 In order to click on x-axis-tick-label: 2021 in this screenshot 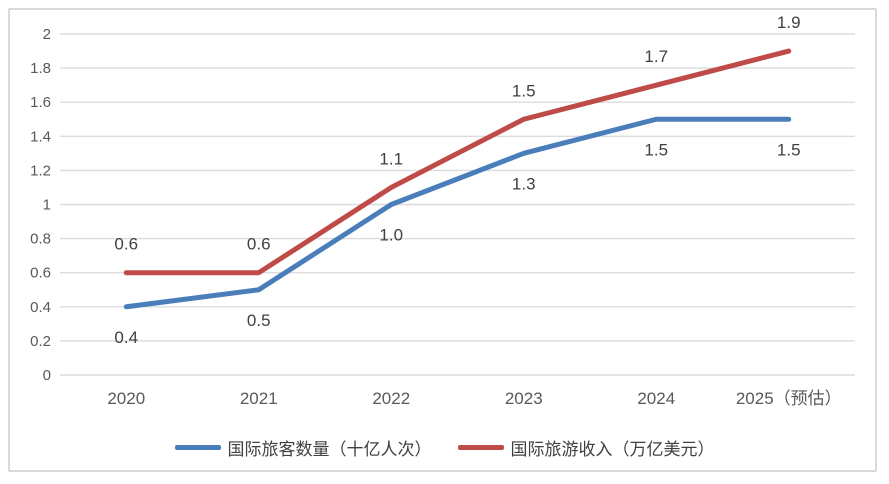, I will do `click(259, 398)`.